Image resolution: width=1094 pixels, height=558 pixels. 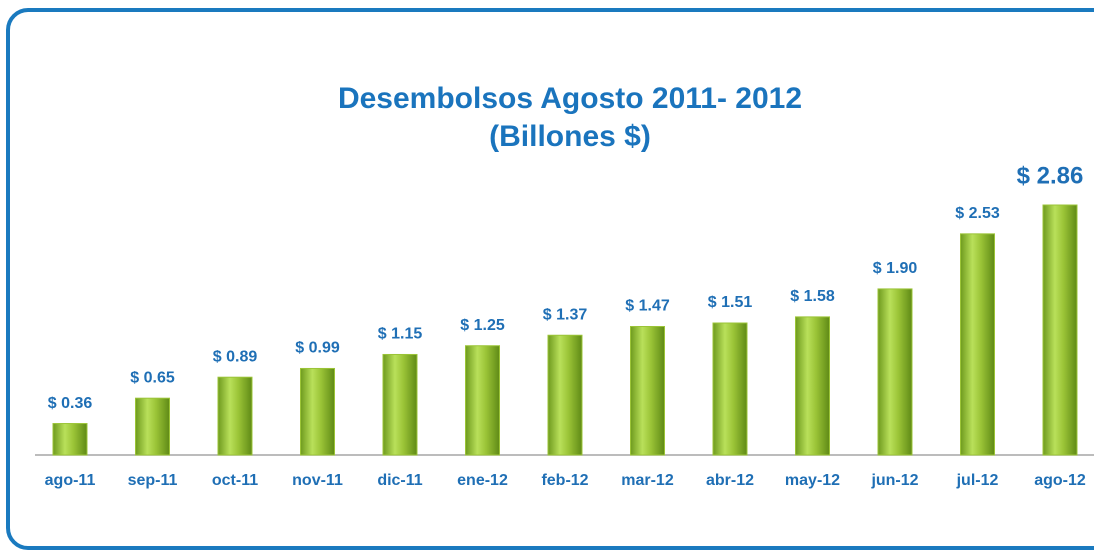 I want to click on value-label: $ 1.47, so click(x=647, y=306).